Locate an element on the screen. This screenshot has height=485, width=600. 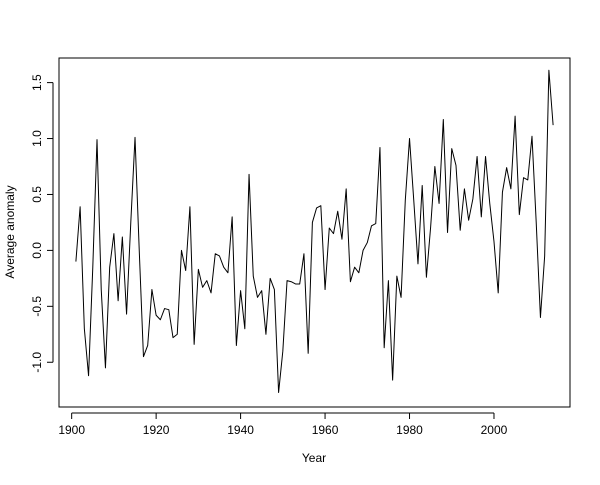
y-axis-label: Average anomaly is located at coordinates (10, 231).